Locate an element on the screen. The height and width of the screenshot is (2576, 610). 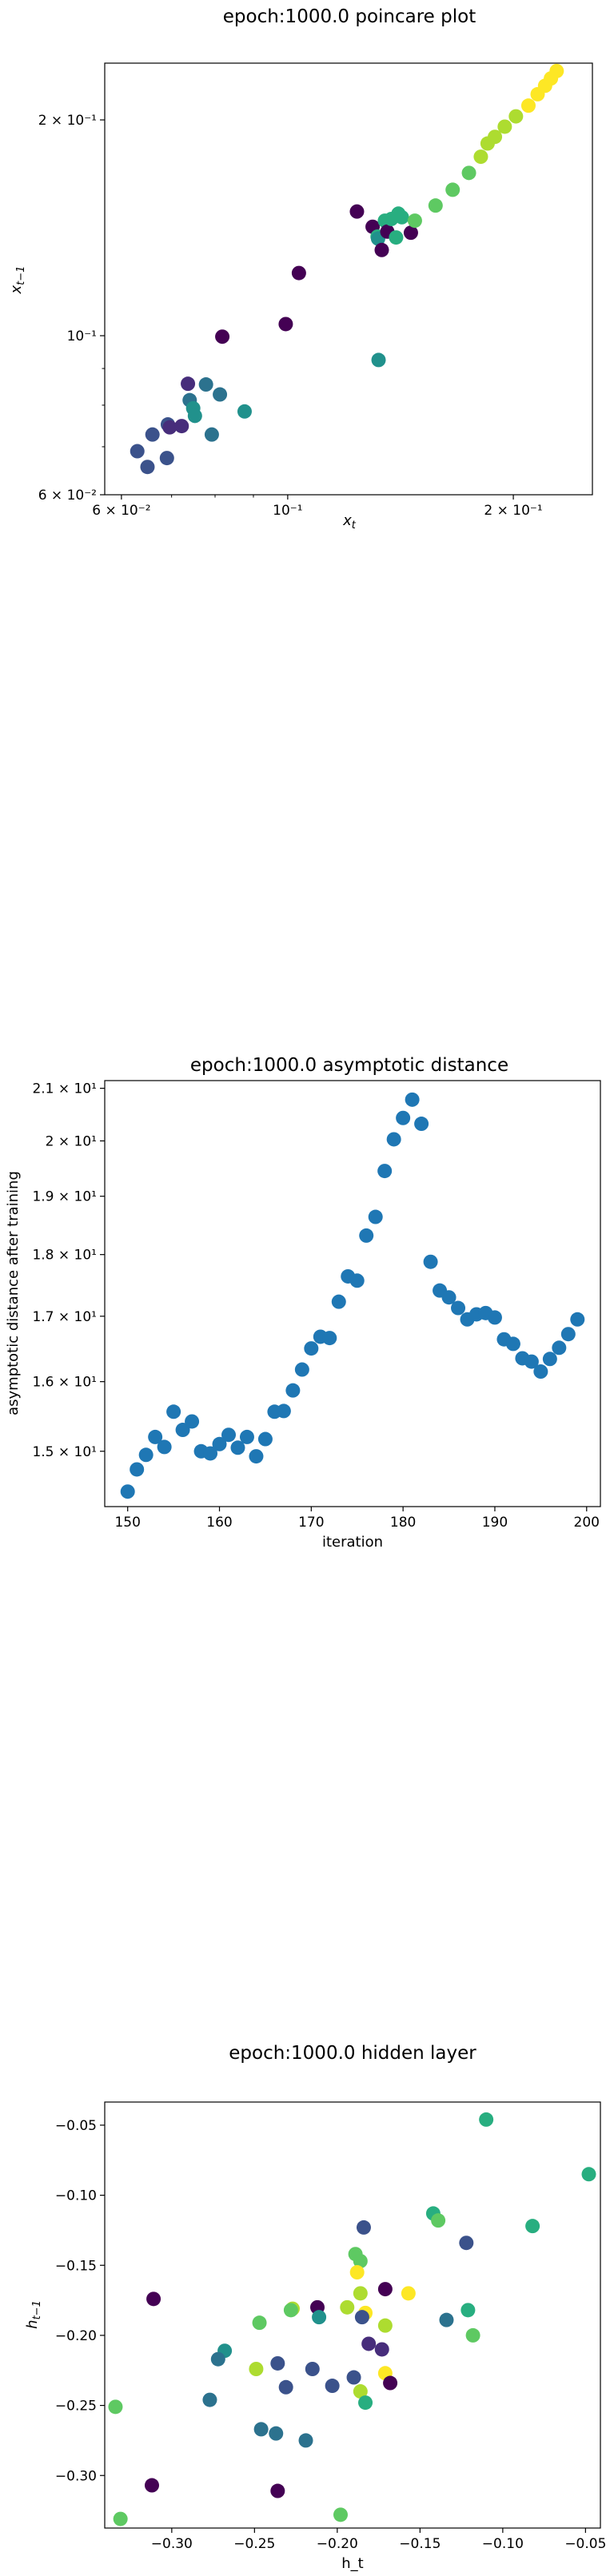
hidden-layer-x-ticks: −0.30 −0.25 −0.20 −0.15 −0.10 −0.05 is located at coordinates (378, 2540).